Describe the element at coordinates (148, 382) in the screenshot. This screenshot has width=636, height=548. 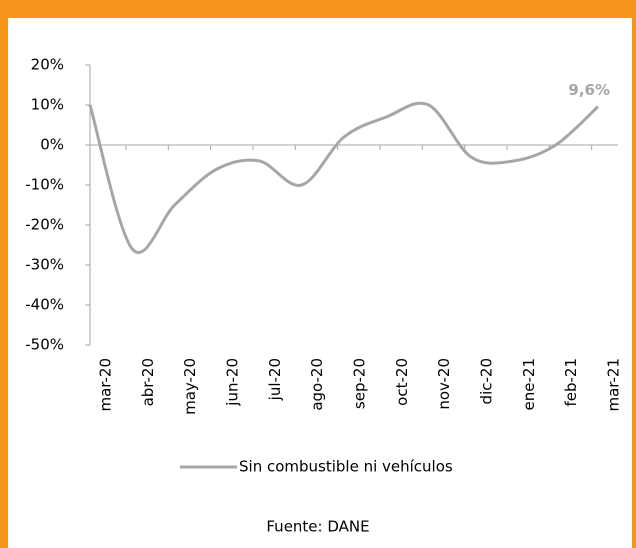
I see `x-tick-label: abr-20` at that location.